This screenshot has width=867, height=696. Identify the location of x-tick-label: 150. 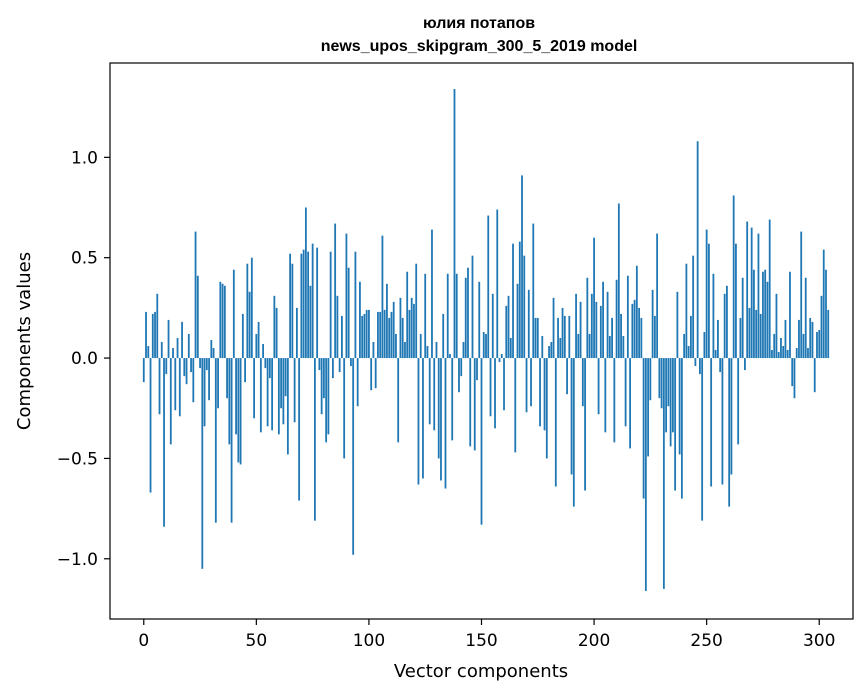
(481, 641).